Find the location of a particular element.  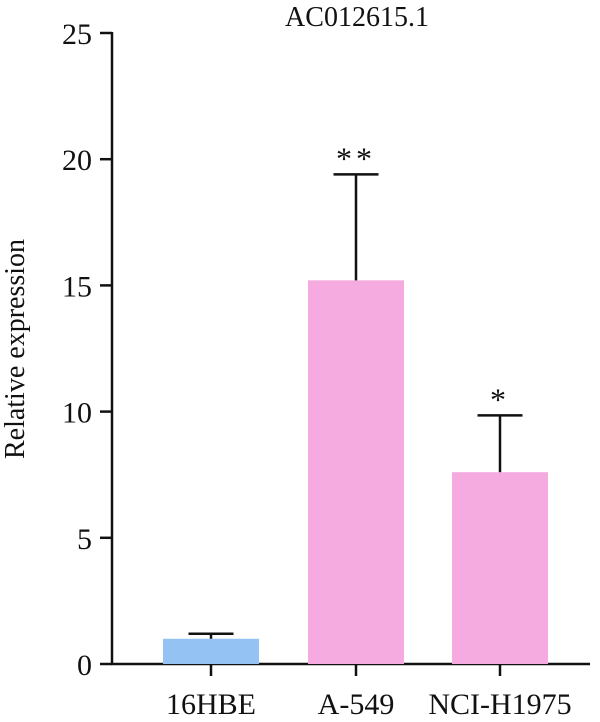

y-tick-label: 10 is located at coordinates (77, 413).